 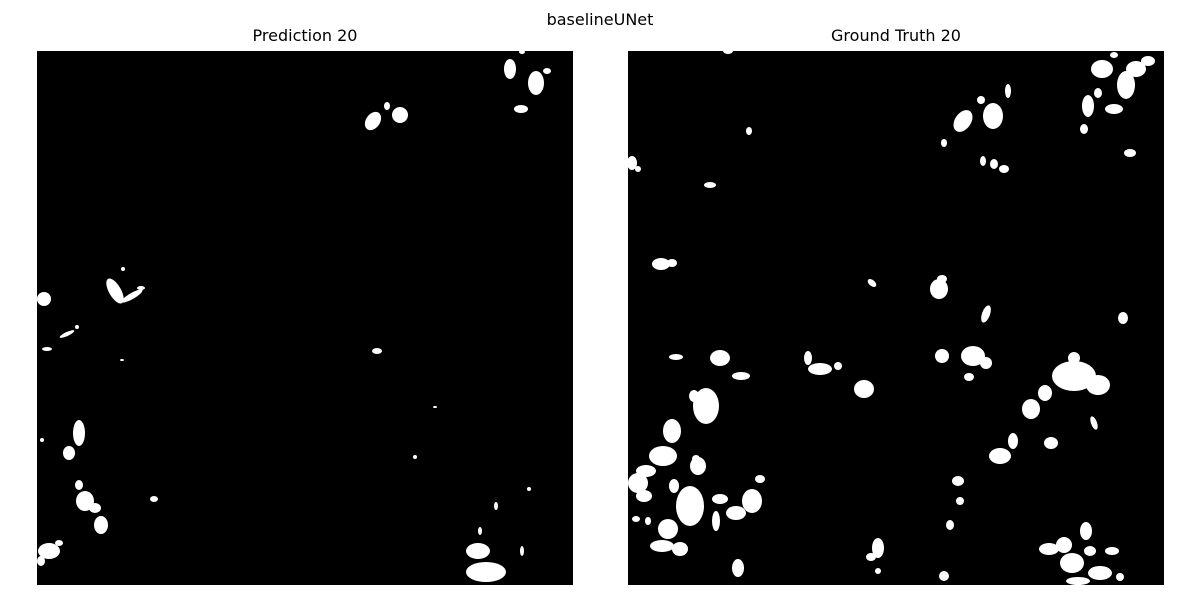 What do you see at coordinates (896, 35) in the screenshot?
I see `ground-truth-title: Ground Truth 20` at bounding box center [896, 35].